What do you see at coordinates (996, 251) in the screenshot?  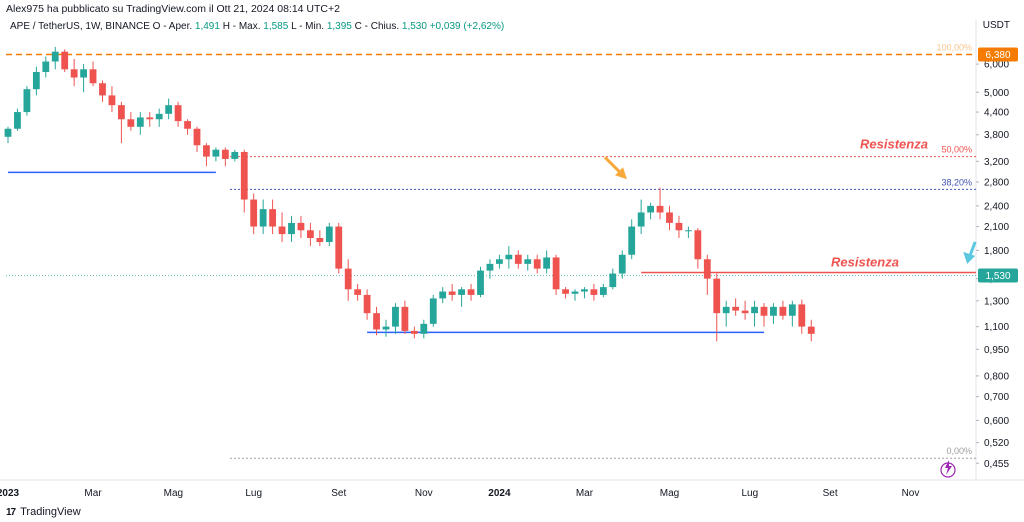 I see `price-tick-label: 1,800` at bounding box center [996, 251].